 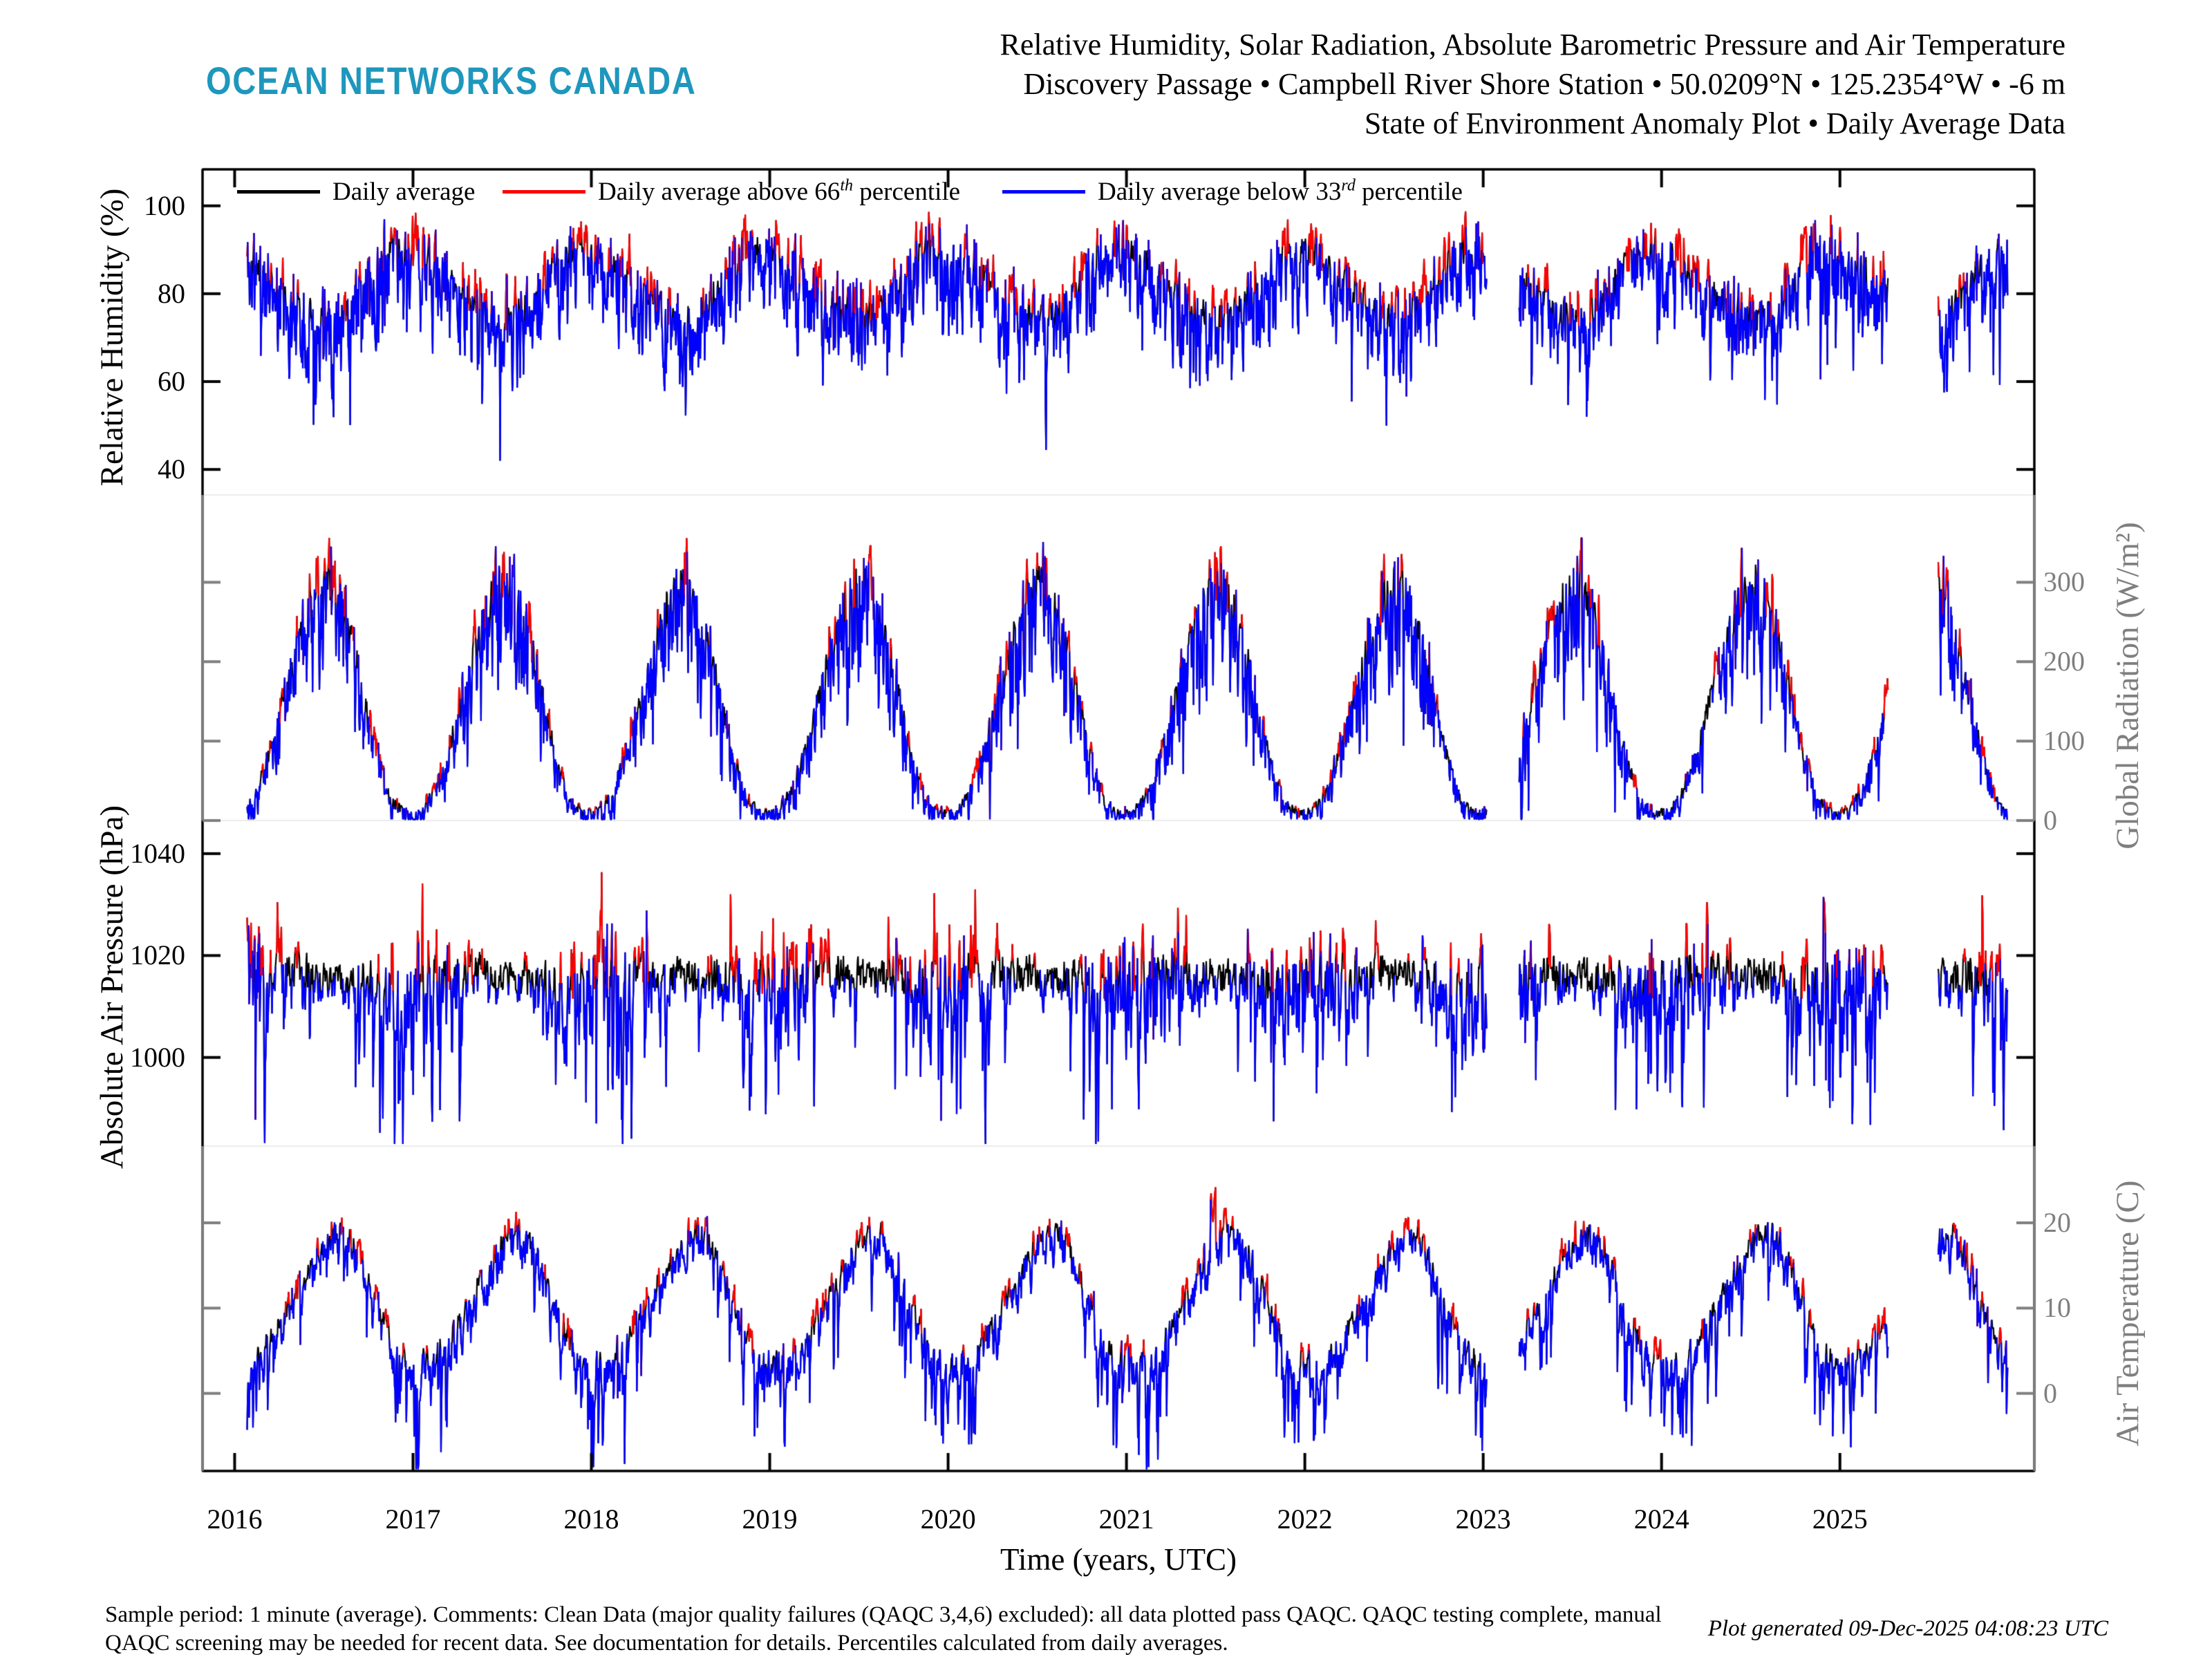 What do you see at coordinates (171, 293) in the screenshot?
I see `y-tick-relative_humidity-80: 80` at bounding box center [171, 293].